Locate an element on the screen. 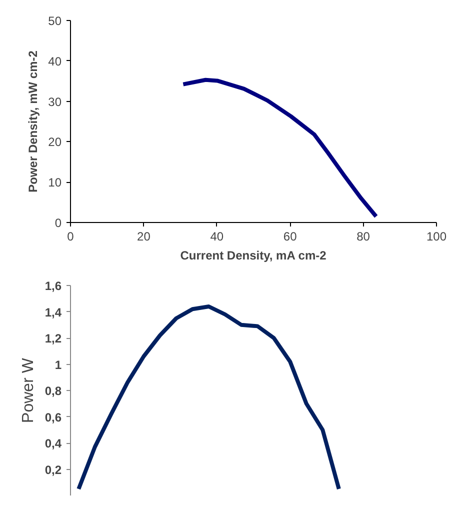  y-tick-label: 0,2 is located at coordinates (53, 469).